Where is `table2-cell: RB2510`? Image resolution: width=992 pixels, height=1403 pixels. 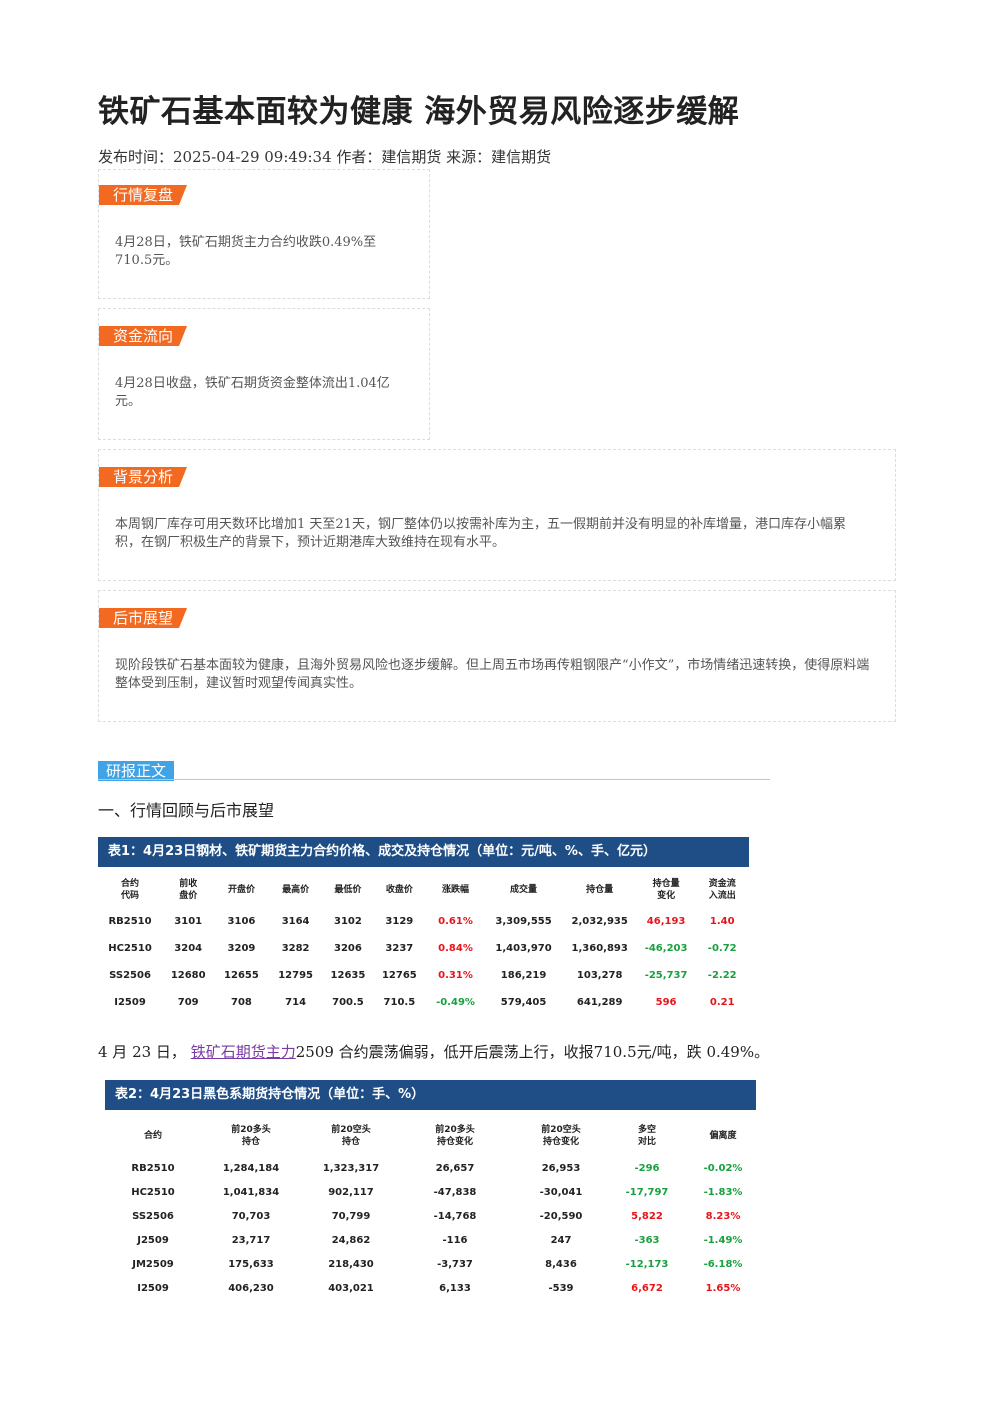 table2-cell: RB2510 is located at coordinates (153, 1168).